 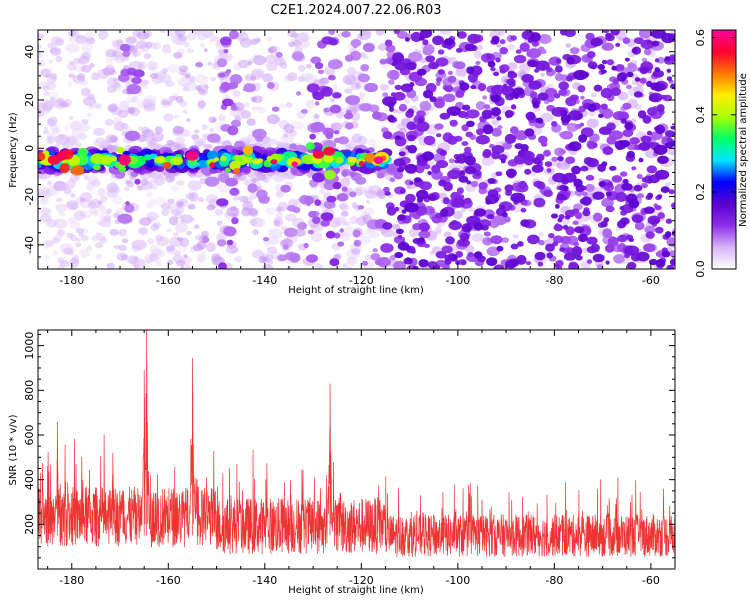 What do you see at coordinates (13, 150) in the screenshot?
I see `heatmap-y-axis-label: Frequency (Hz)` at bounding box center [13, 150].